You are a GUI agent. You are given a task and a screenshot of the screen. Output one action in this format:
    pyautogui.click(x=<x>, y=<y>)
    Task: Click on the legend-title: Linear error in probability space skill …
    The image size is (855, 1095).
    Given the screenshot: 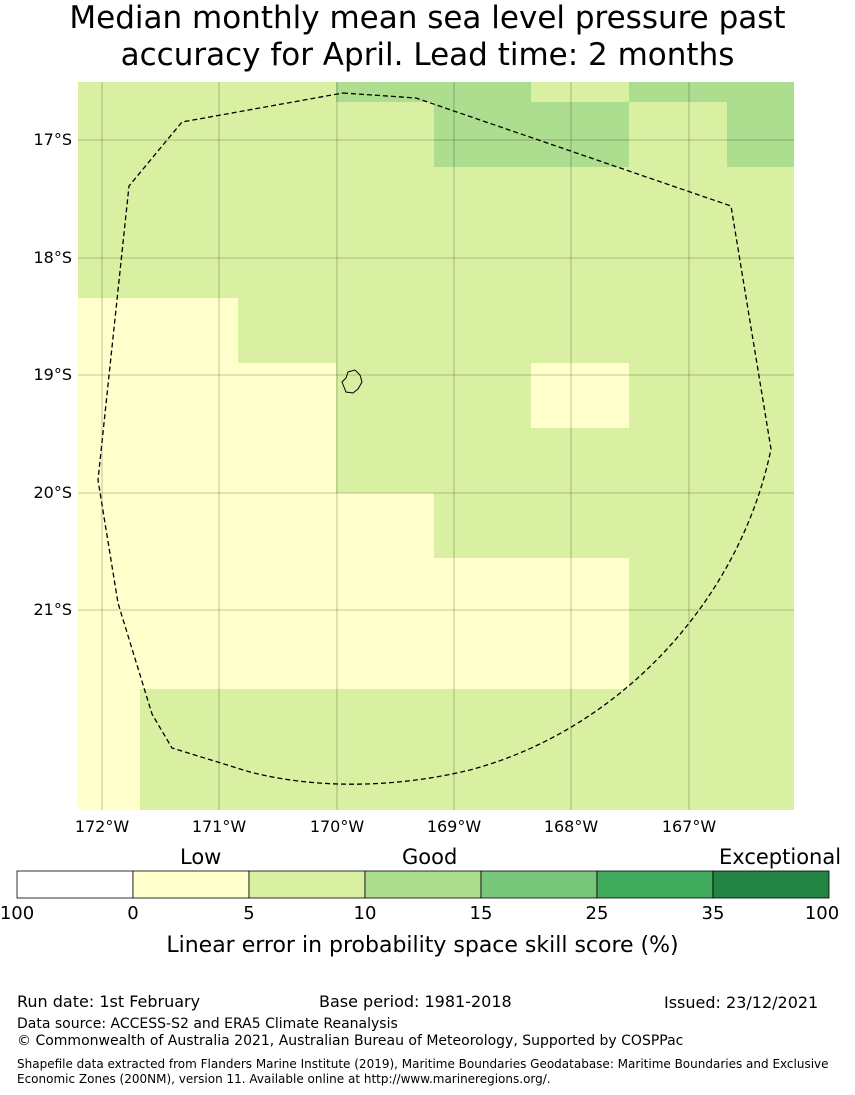 What is the action you would take?
    pyautogui.click(x=422, y=945)
    